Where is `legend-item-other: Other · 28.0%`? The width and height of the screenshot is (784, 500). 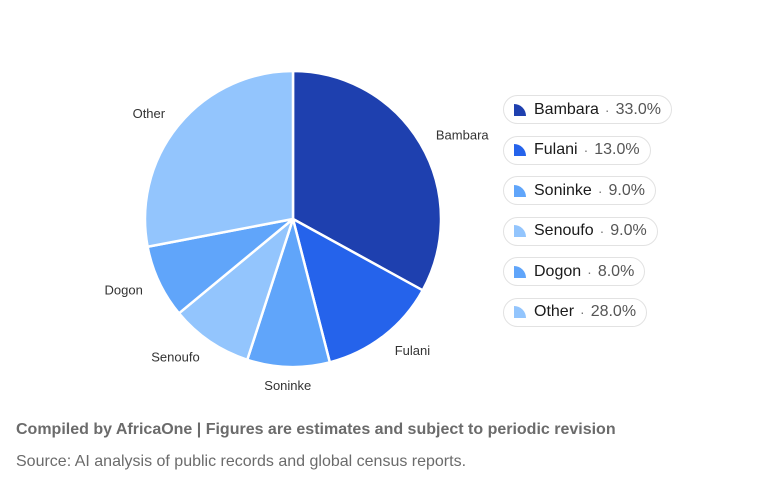
legend-item-other: Other · 28.0% is located at coordinates (575, 312).